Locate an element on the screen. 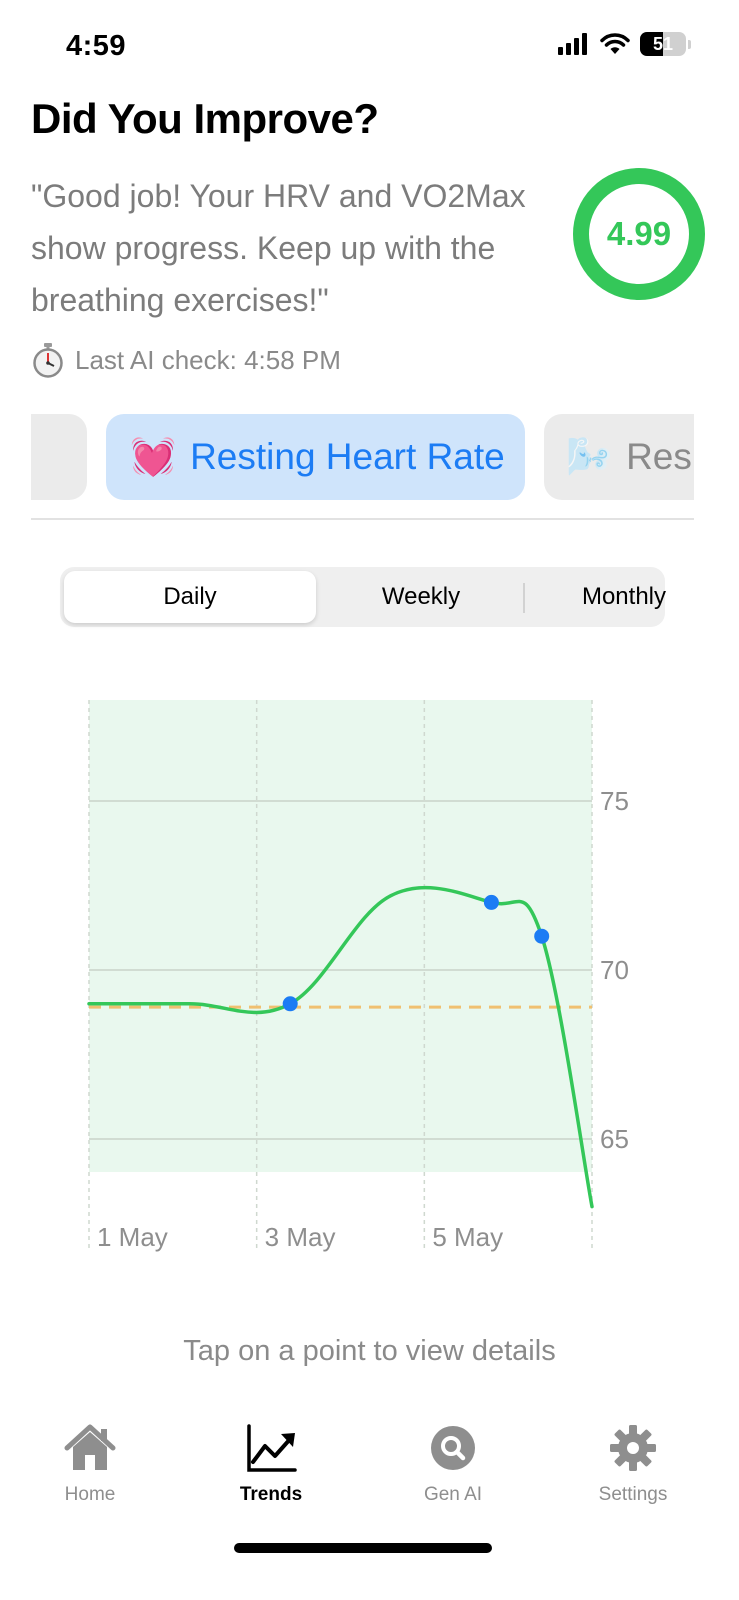 Image resolution: width=739 pixels, height=1600 pixels. tab-trends: Trends is located at coordinates (271, 1463).